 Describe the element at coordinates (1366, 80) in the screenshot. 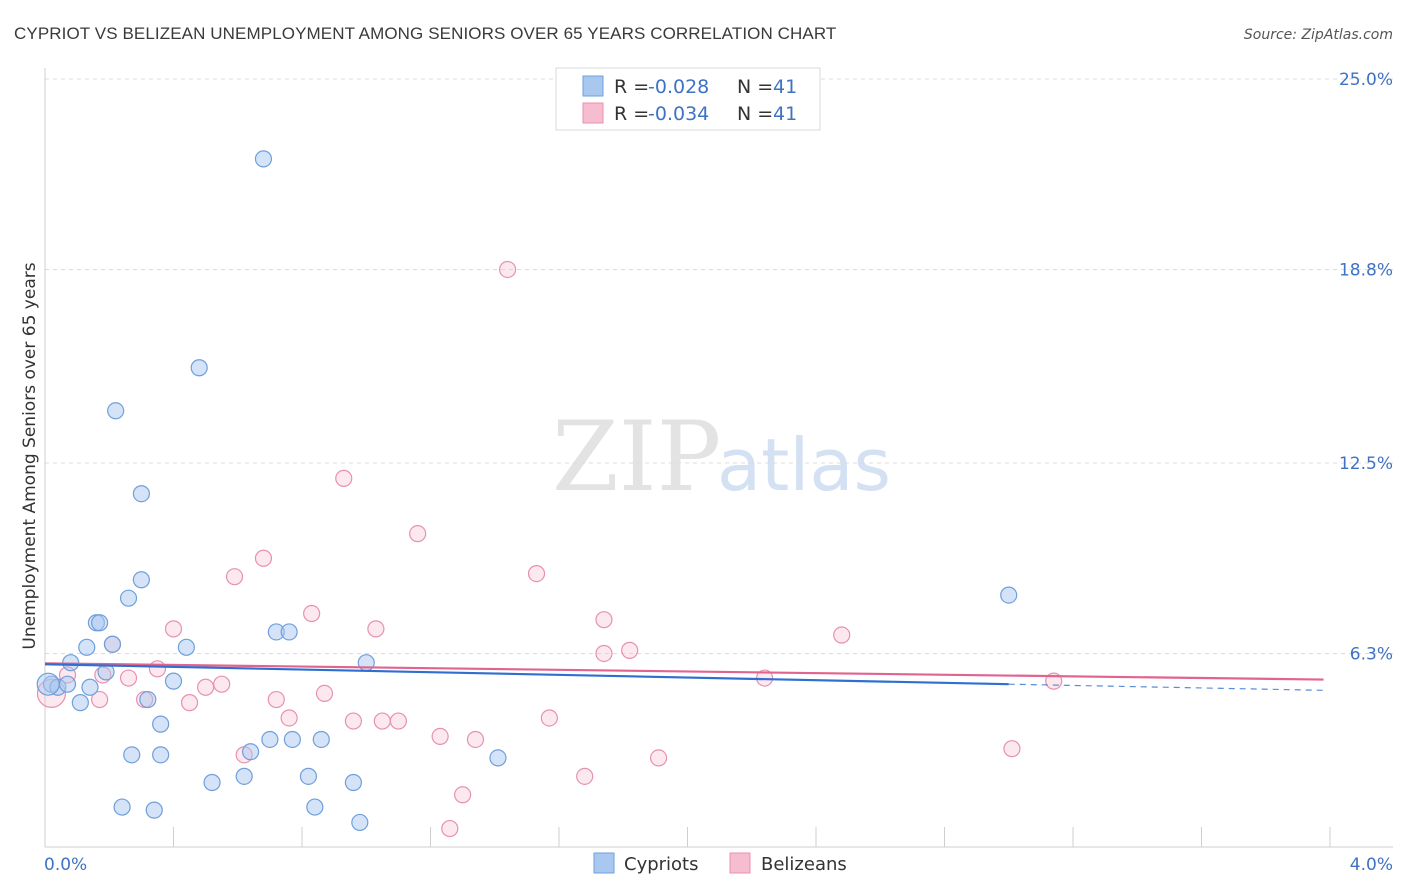

I see `y-tick-label: 25.0%` at that location.